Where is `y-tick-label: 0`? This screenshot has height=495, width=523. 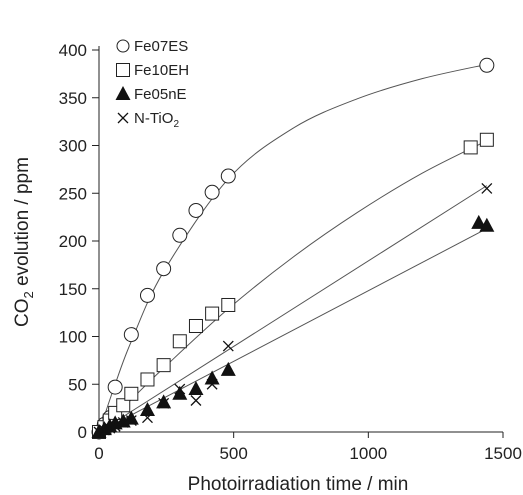
y-tick-label: 0 is located at coordinates (82, 432).